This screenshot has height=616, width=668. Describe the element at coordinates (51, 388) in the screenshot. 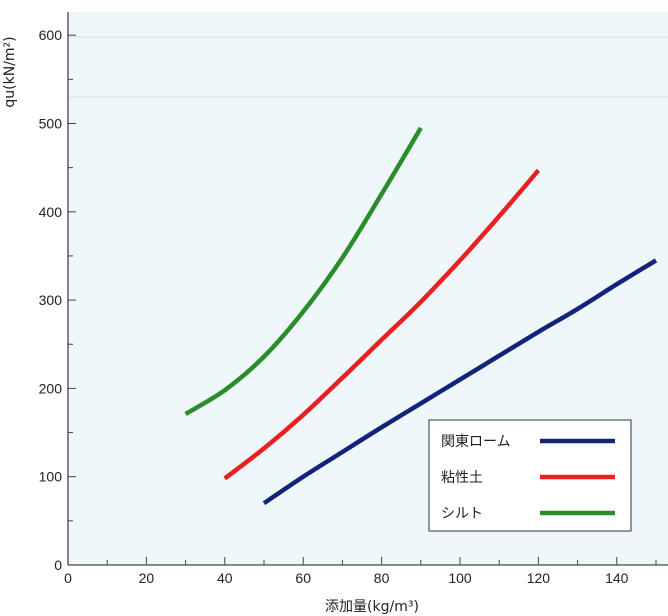

I see `y-tick-label: 200` at that location.